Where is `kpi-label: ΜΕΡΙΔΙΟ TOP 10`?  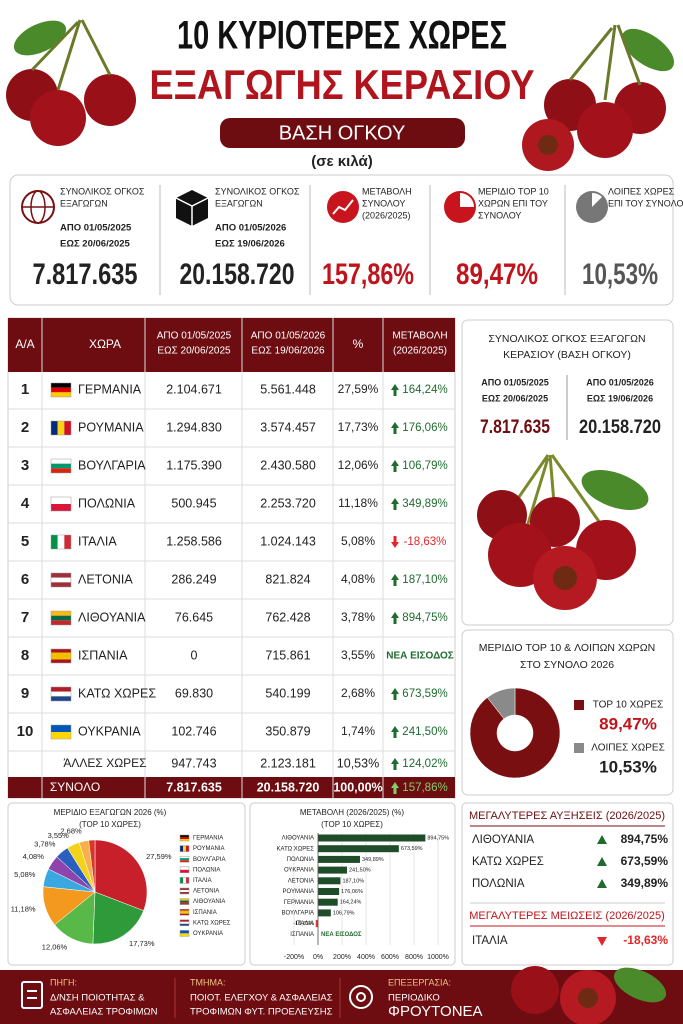
kpi-label: ΜΕΡΙΔΙΟ TOP 10 is located at coordinates (513, 191).